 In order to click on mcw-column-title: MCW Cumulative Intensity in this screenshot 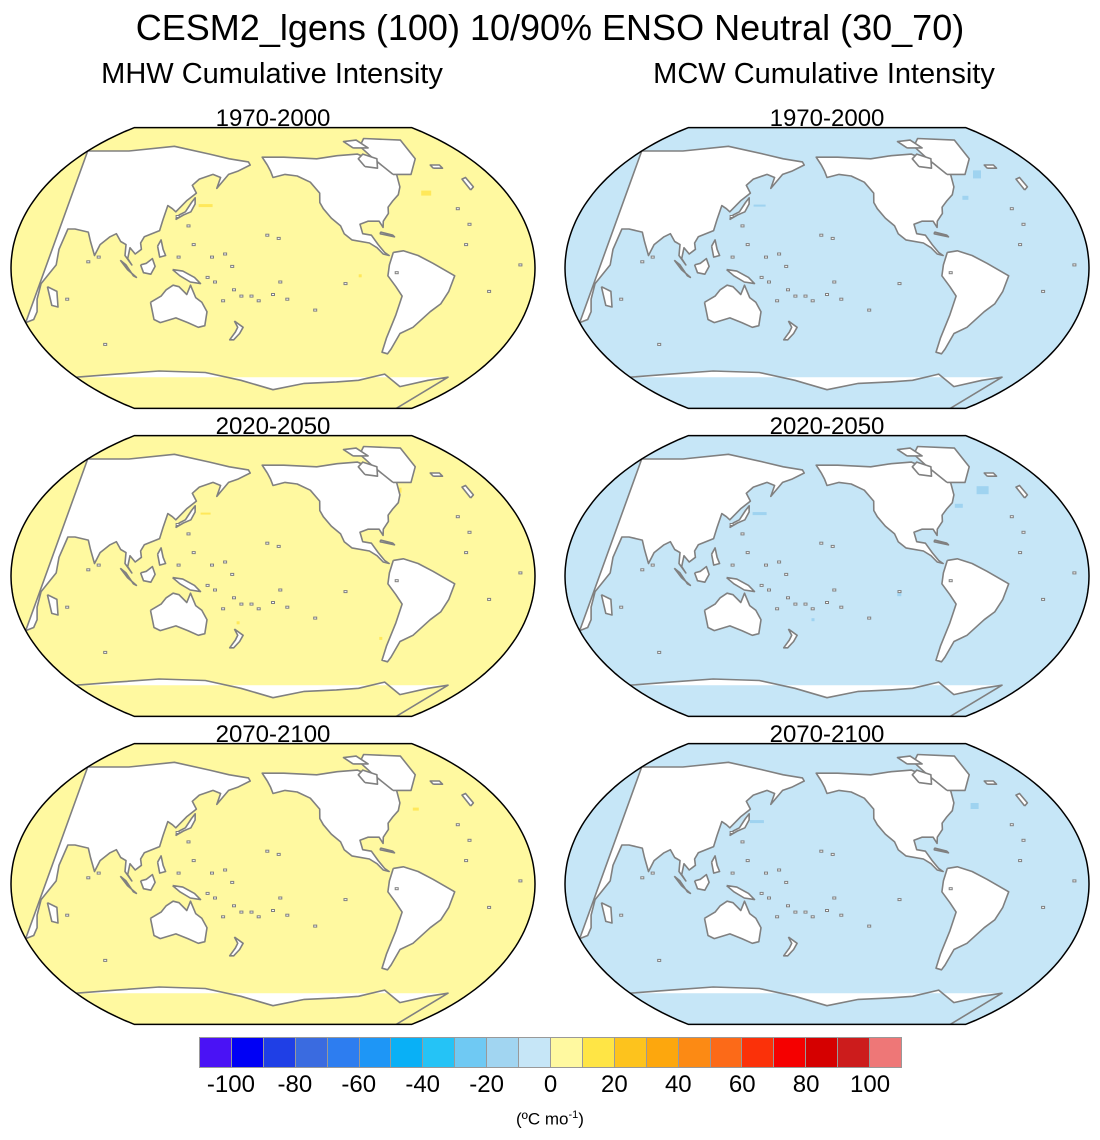, I will do `click(824, 74)`.